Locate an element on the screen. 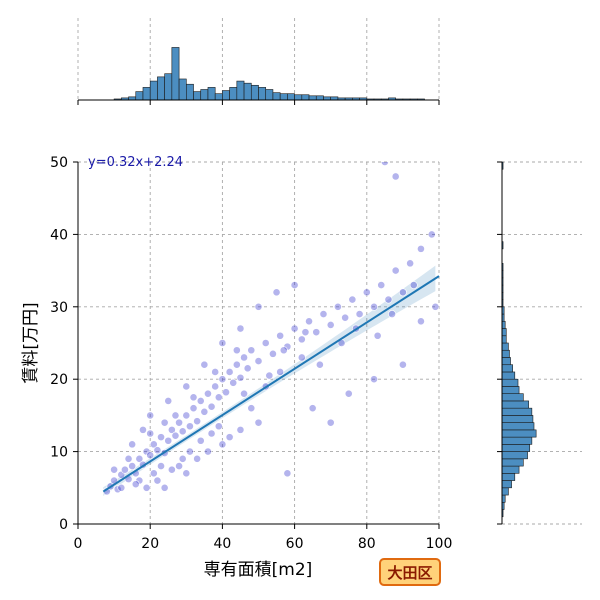 The height and width of the screenshot is (600, 600). y-axis-label: 賃料[万円] is located at coordinates (31, 342).